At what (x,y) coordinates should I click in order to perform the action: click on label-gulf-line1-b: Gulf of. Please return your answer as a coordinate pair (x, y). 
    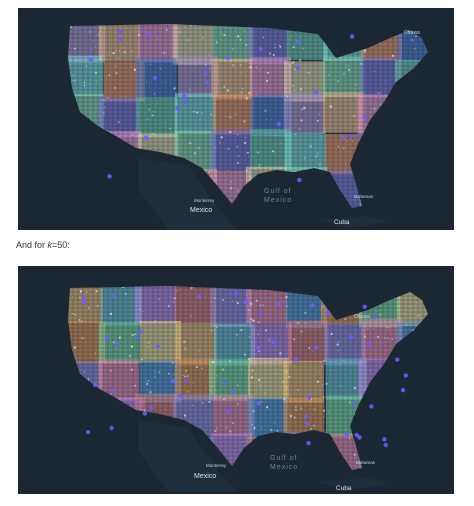
    Looking at the image, I should click on (284, 458).